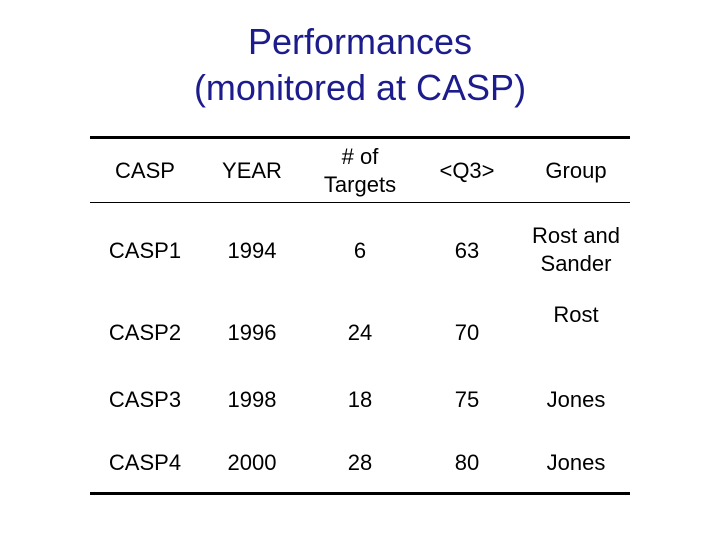 Image resolution: width=720 pixels, height=540 pixels. Describe the element at coordinates (145, 170) in the screenshot. I see `header-cell: CASP` at that location.